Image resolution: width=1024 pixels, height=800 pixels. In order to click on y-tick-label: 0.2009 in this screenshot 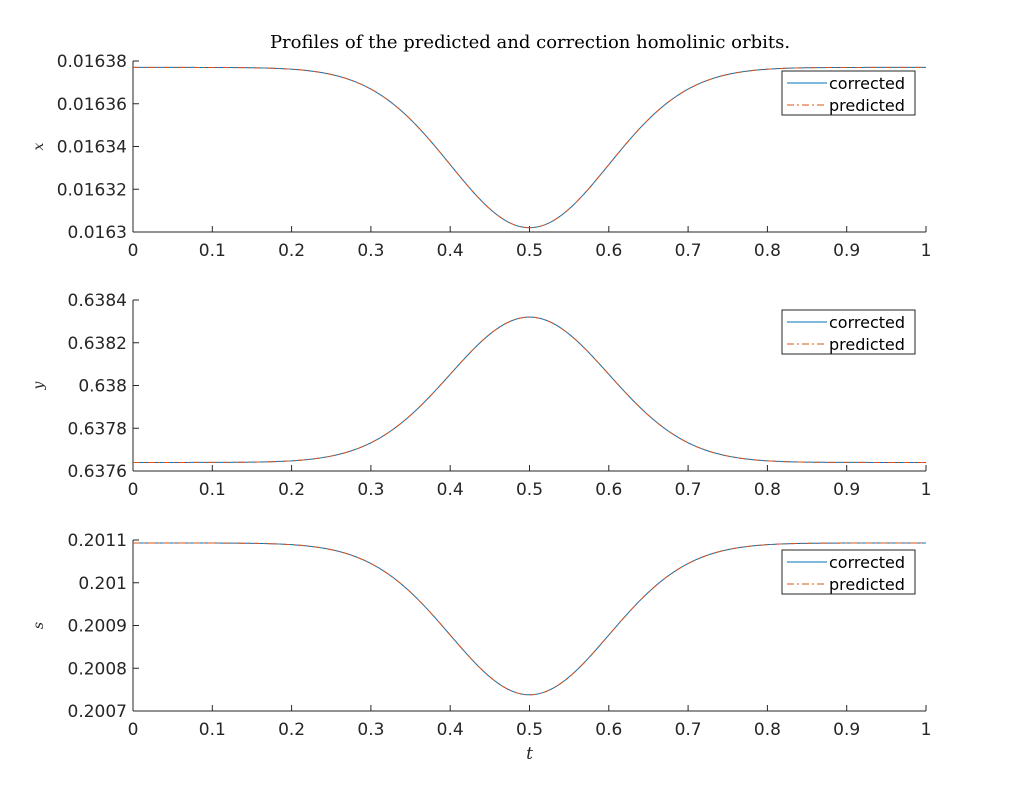, I will do `click(97, 627)`.